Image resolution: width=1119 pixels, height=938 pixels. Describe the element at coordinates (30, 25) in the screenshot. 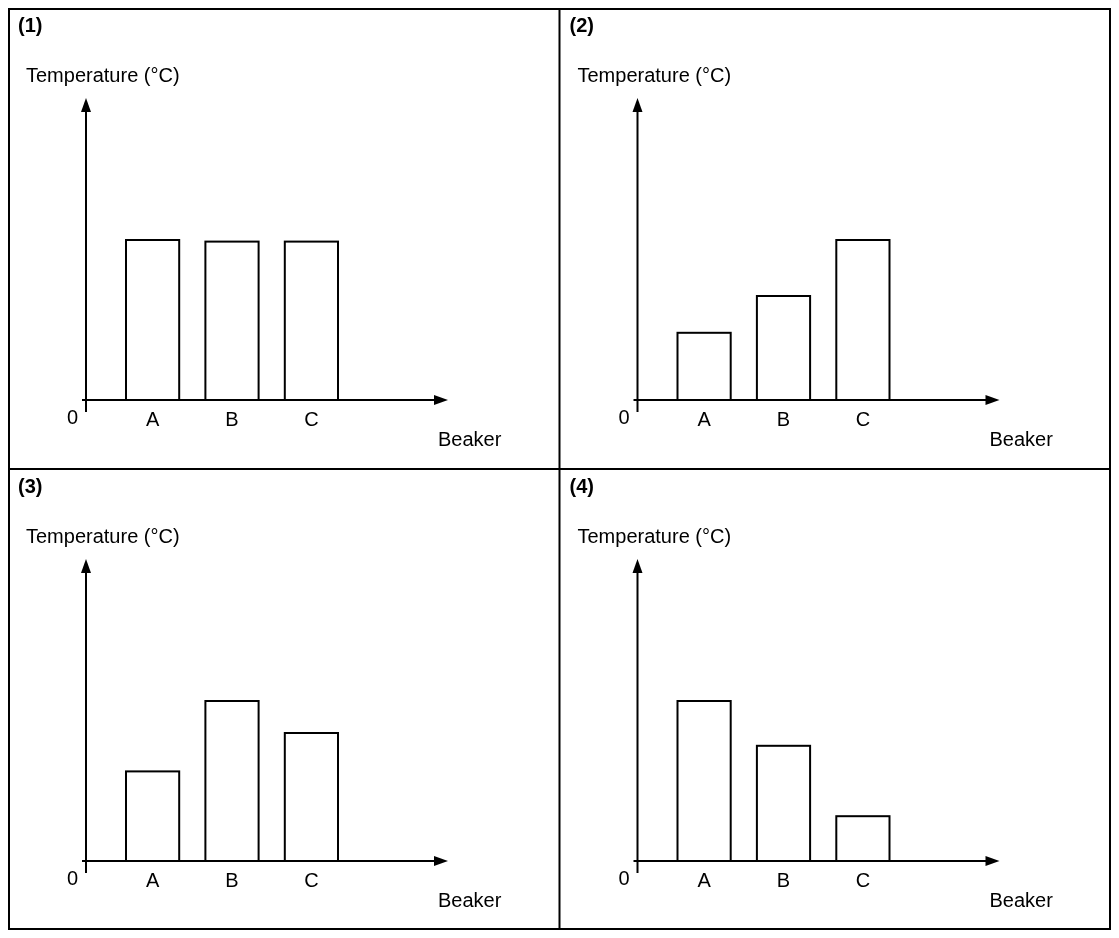

I see `chart-title: (1)` at that location.